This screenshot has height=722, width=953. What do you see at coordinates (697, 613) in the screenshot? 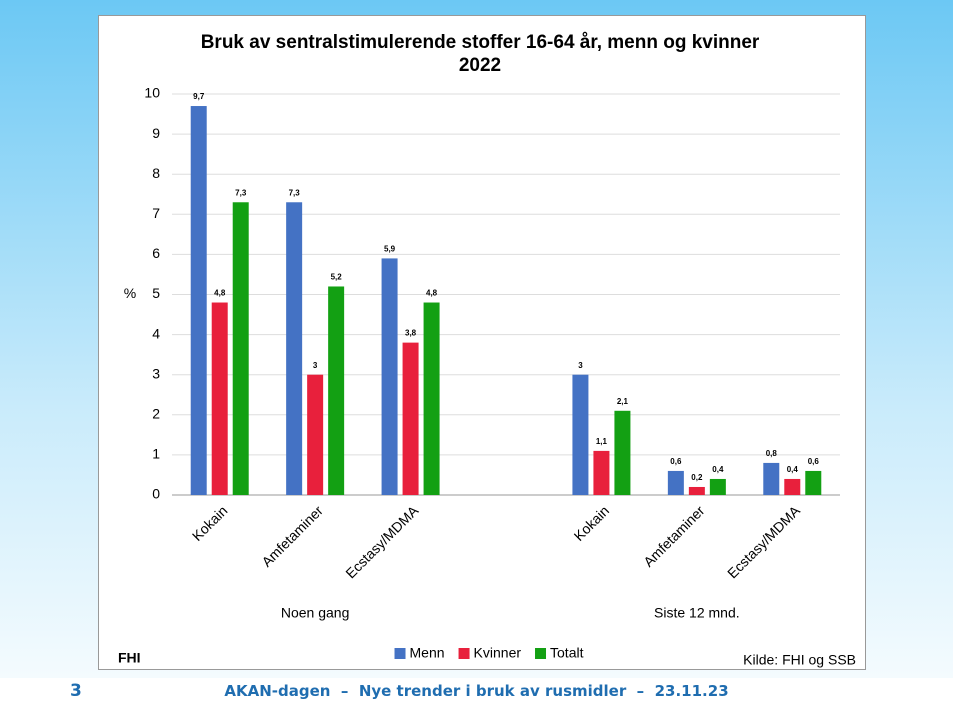
I see `group-label: Siste 12 mnd.` at bounding box center [697, 613].